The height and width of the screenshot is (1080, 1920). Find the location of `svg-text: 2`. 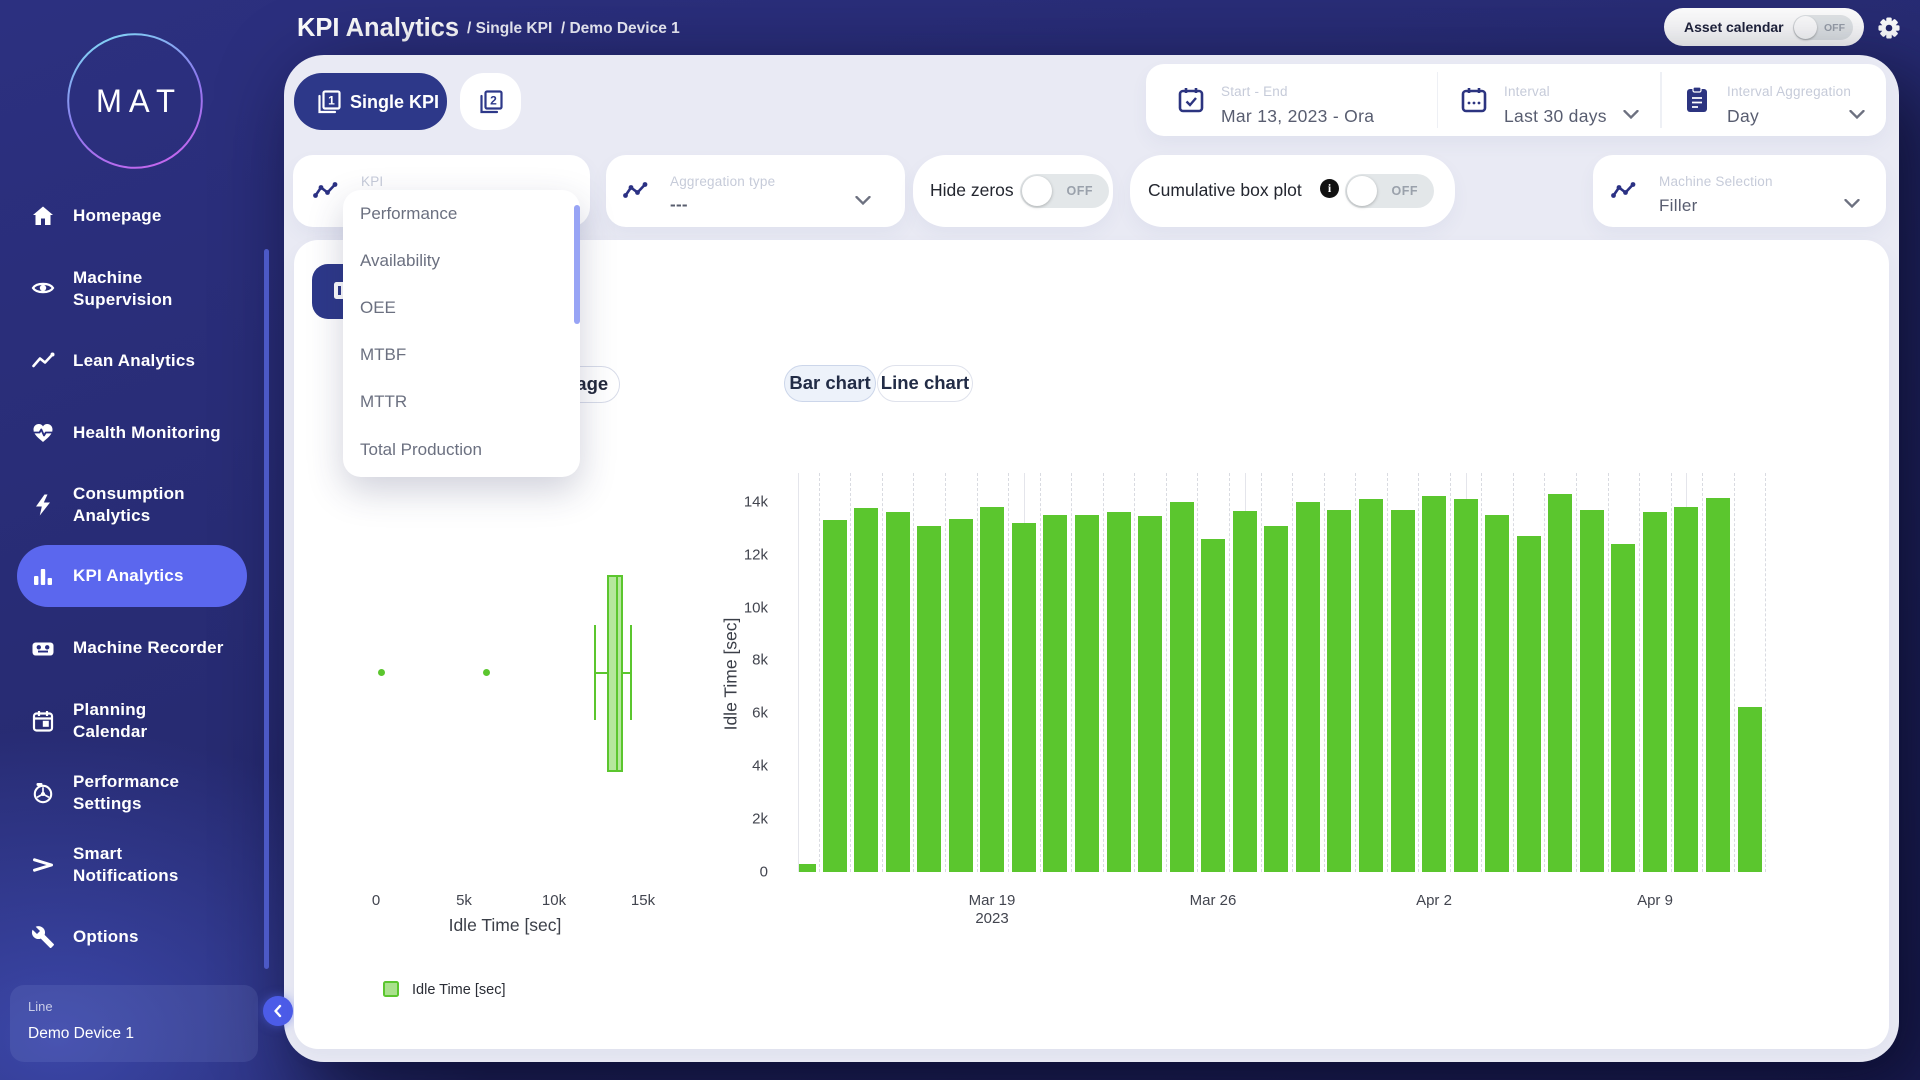

svg-text: 2 is located at coordinates (493, 101).